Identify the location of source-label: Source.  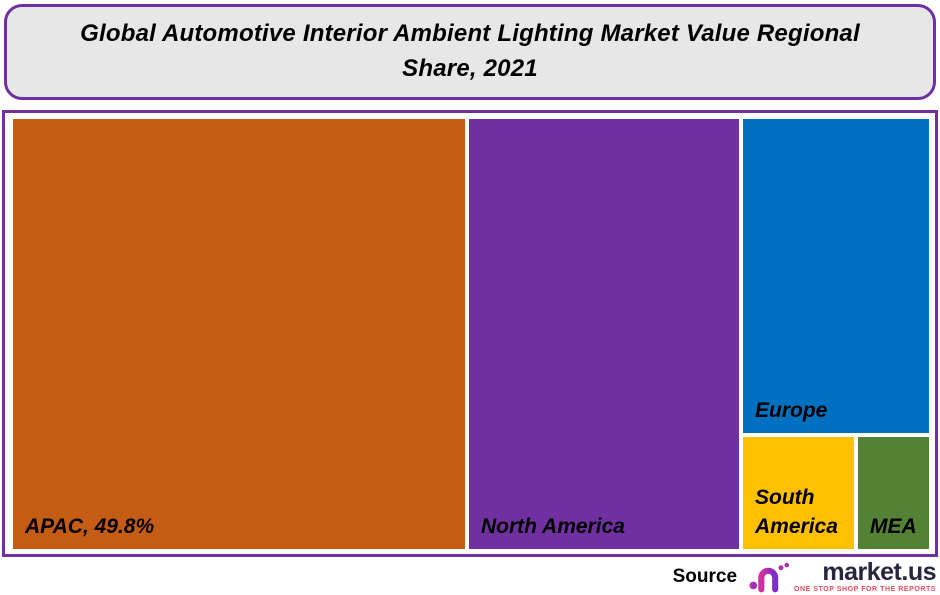
(705, 576).